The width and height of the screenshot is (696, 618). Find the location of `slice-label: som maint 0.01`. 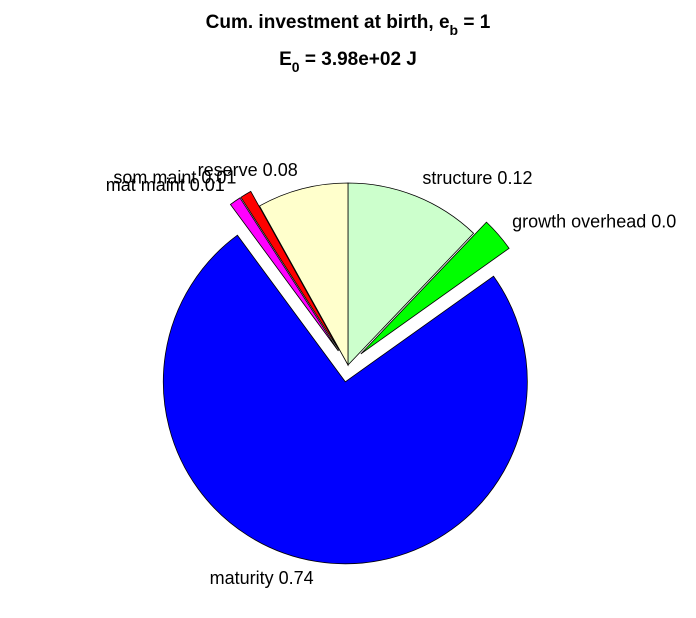

slice-label: som maint 0.01 is located at coordinates (174, 177).